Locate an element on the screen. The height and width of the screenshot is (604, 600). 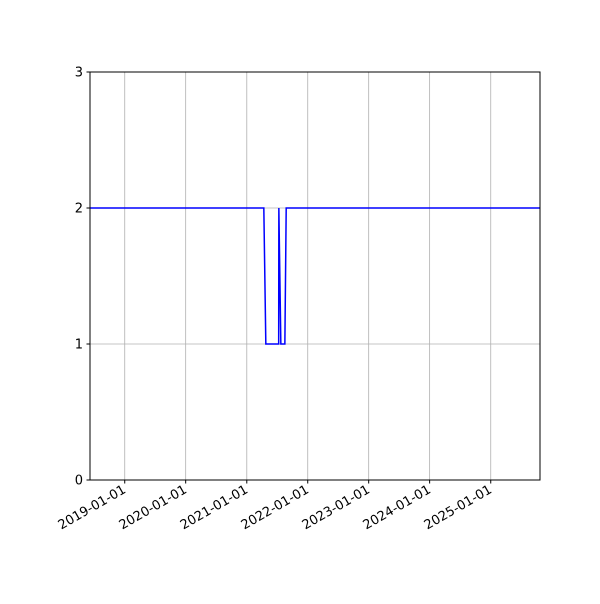
x-tick-label: 2024-01-01 is located at coordinates (397, 507).